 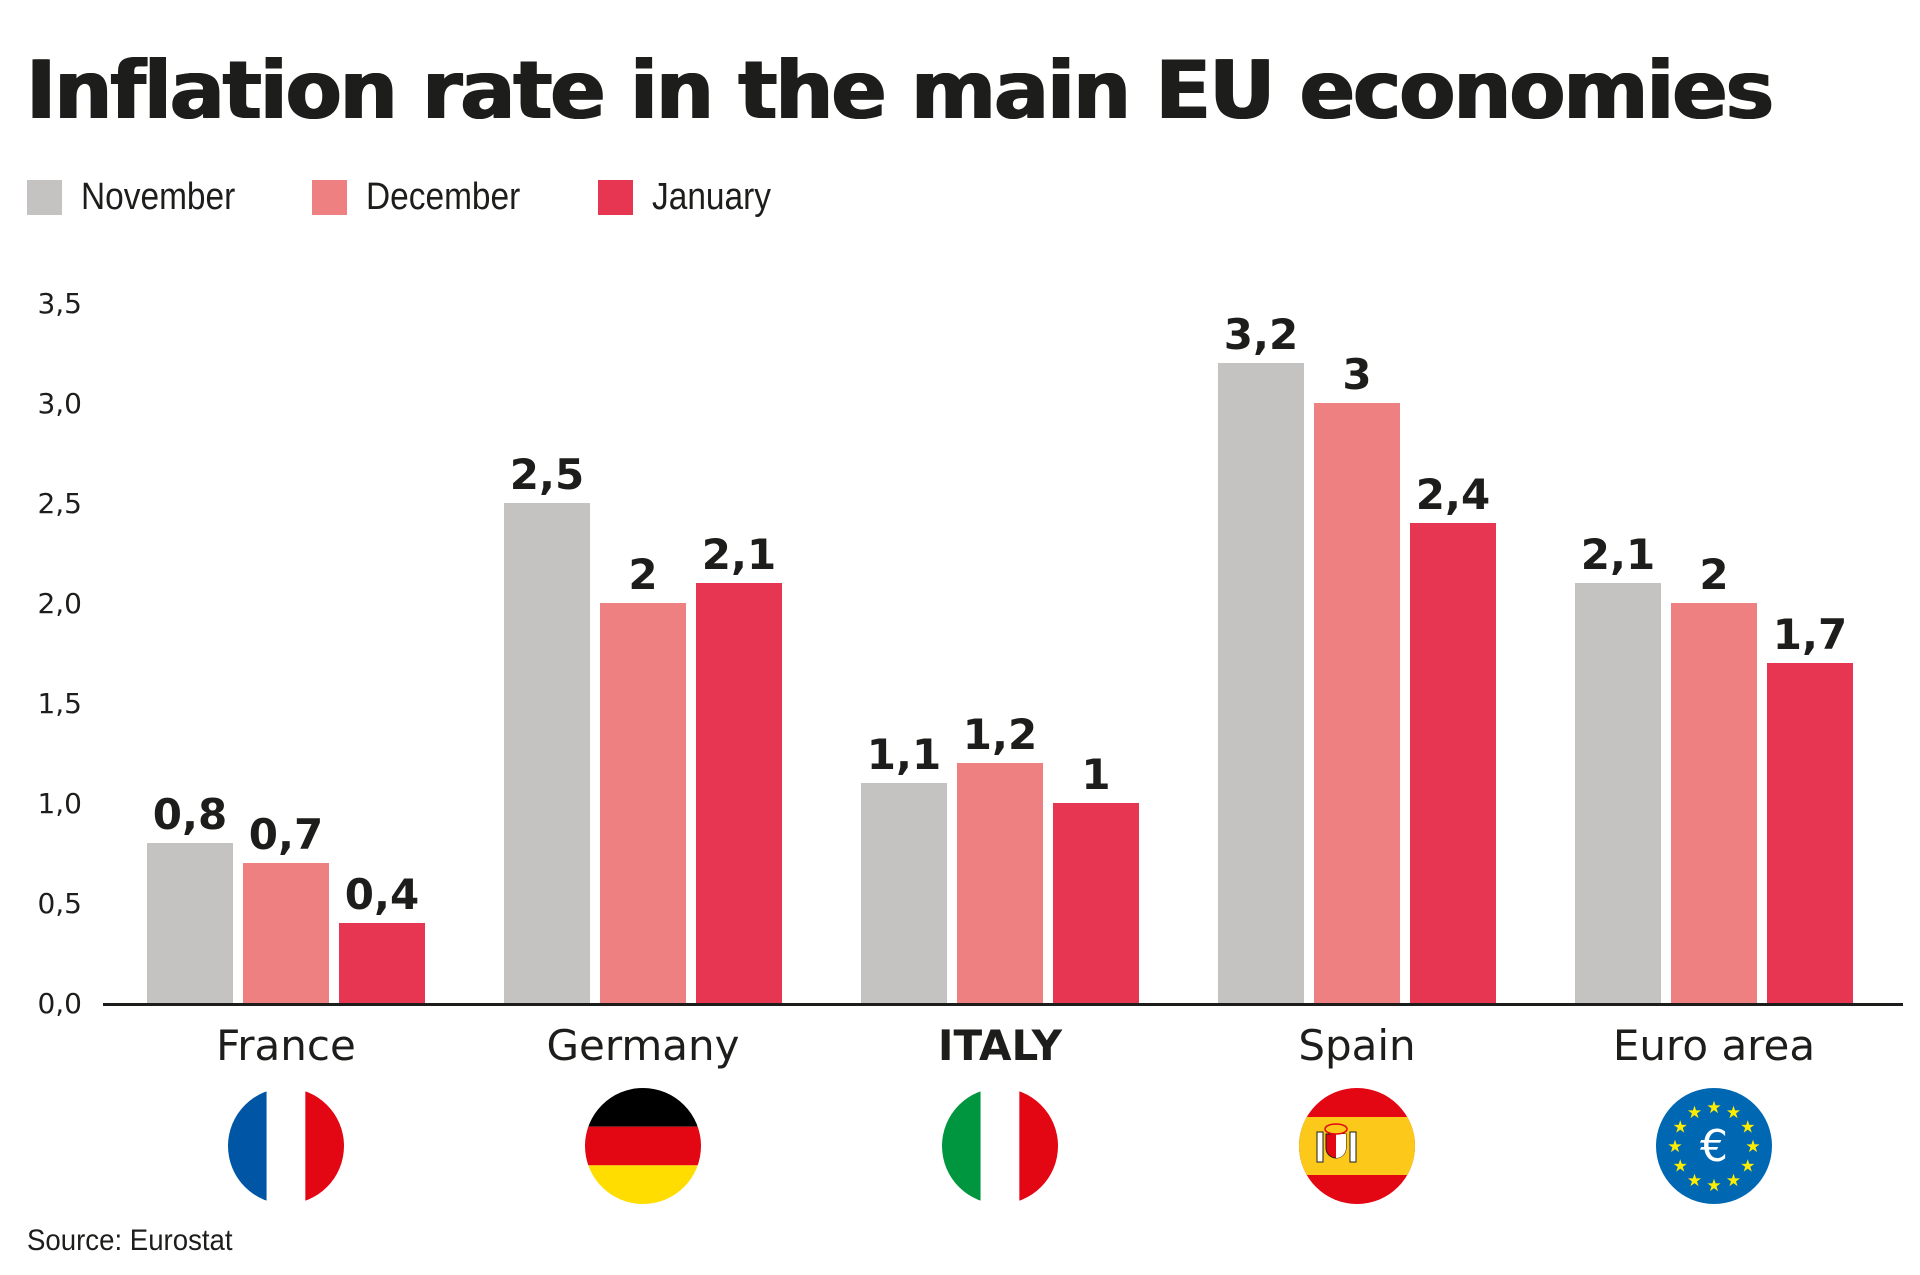 What do you see at coordinates (1096, 903) in the screenshot?
I see `bar-january-italy` at bounding box center [1096, 903].